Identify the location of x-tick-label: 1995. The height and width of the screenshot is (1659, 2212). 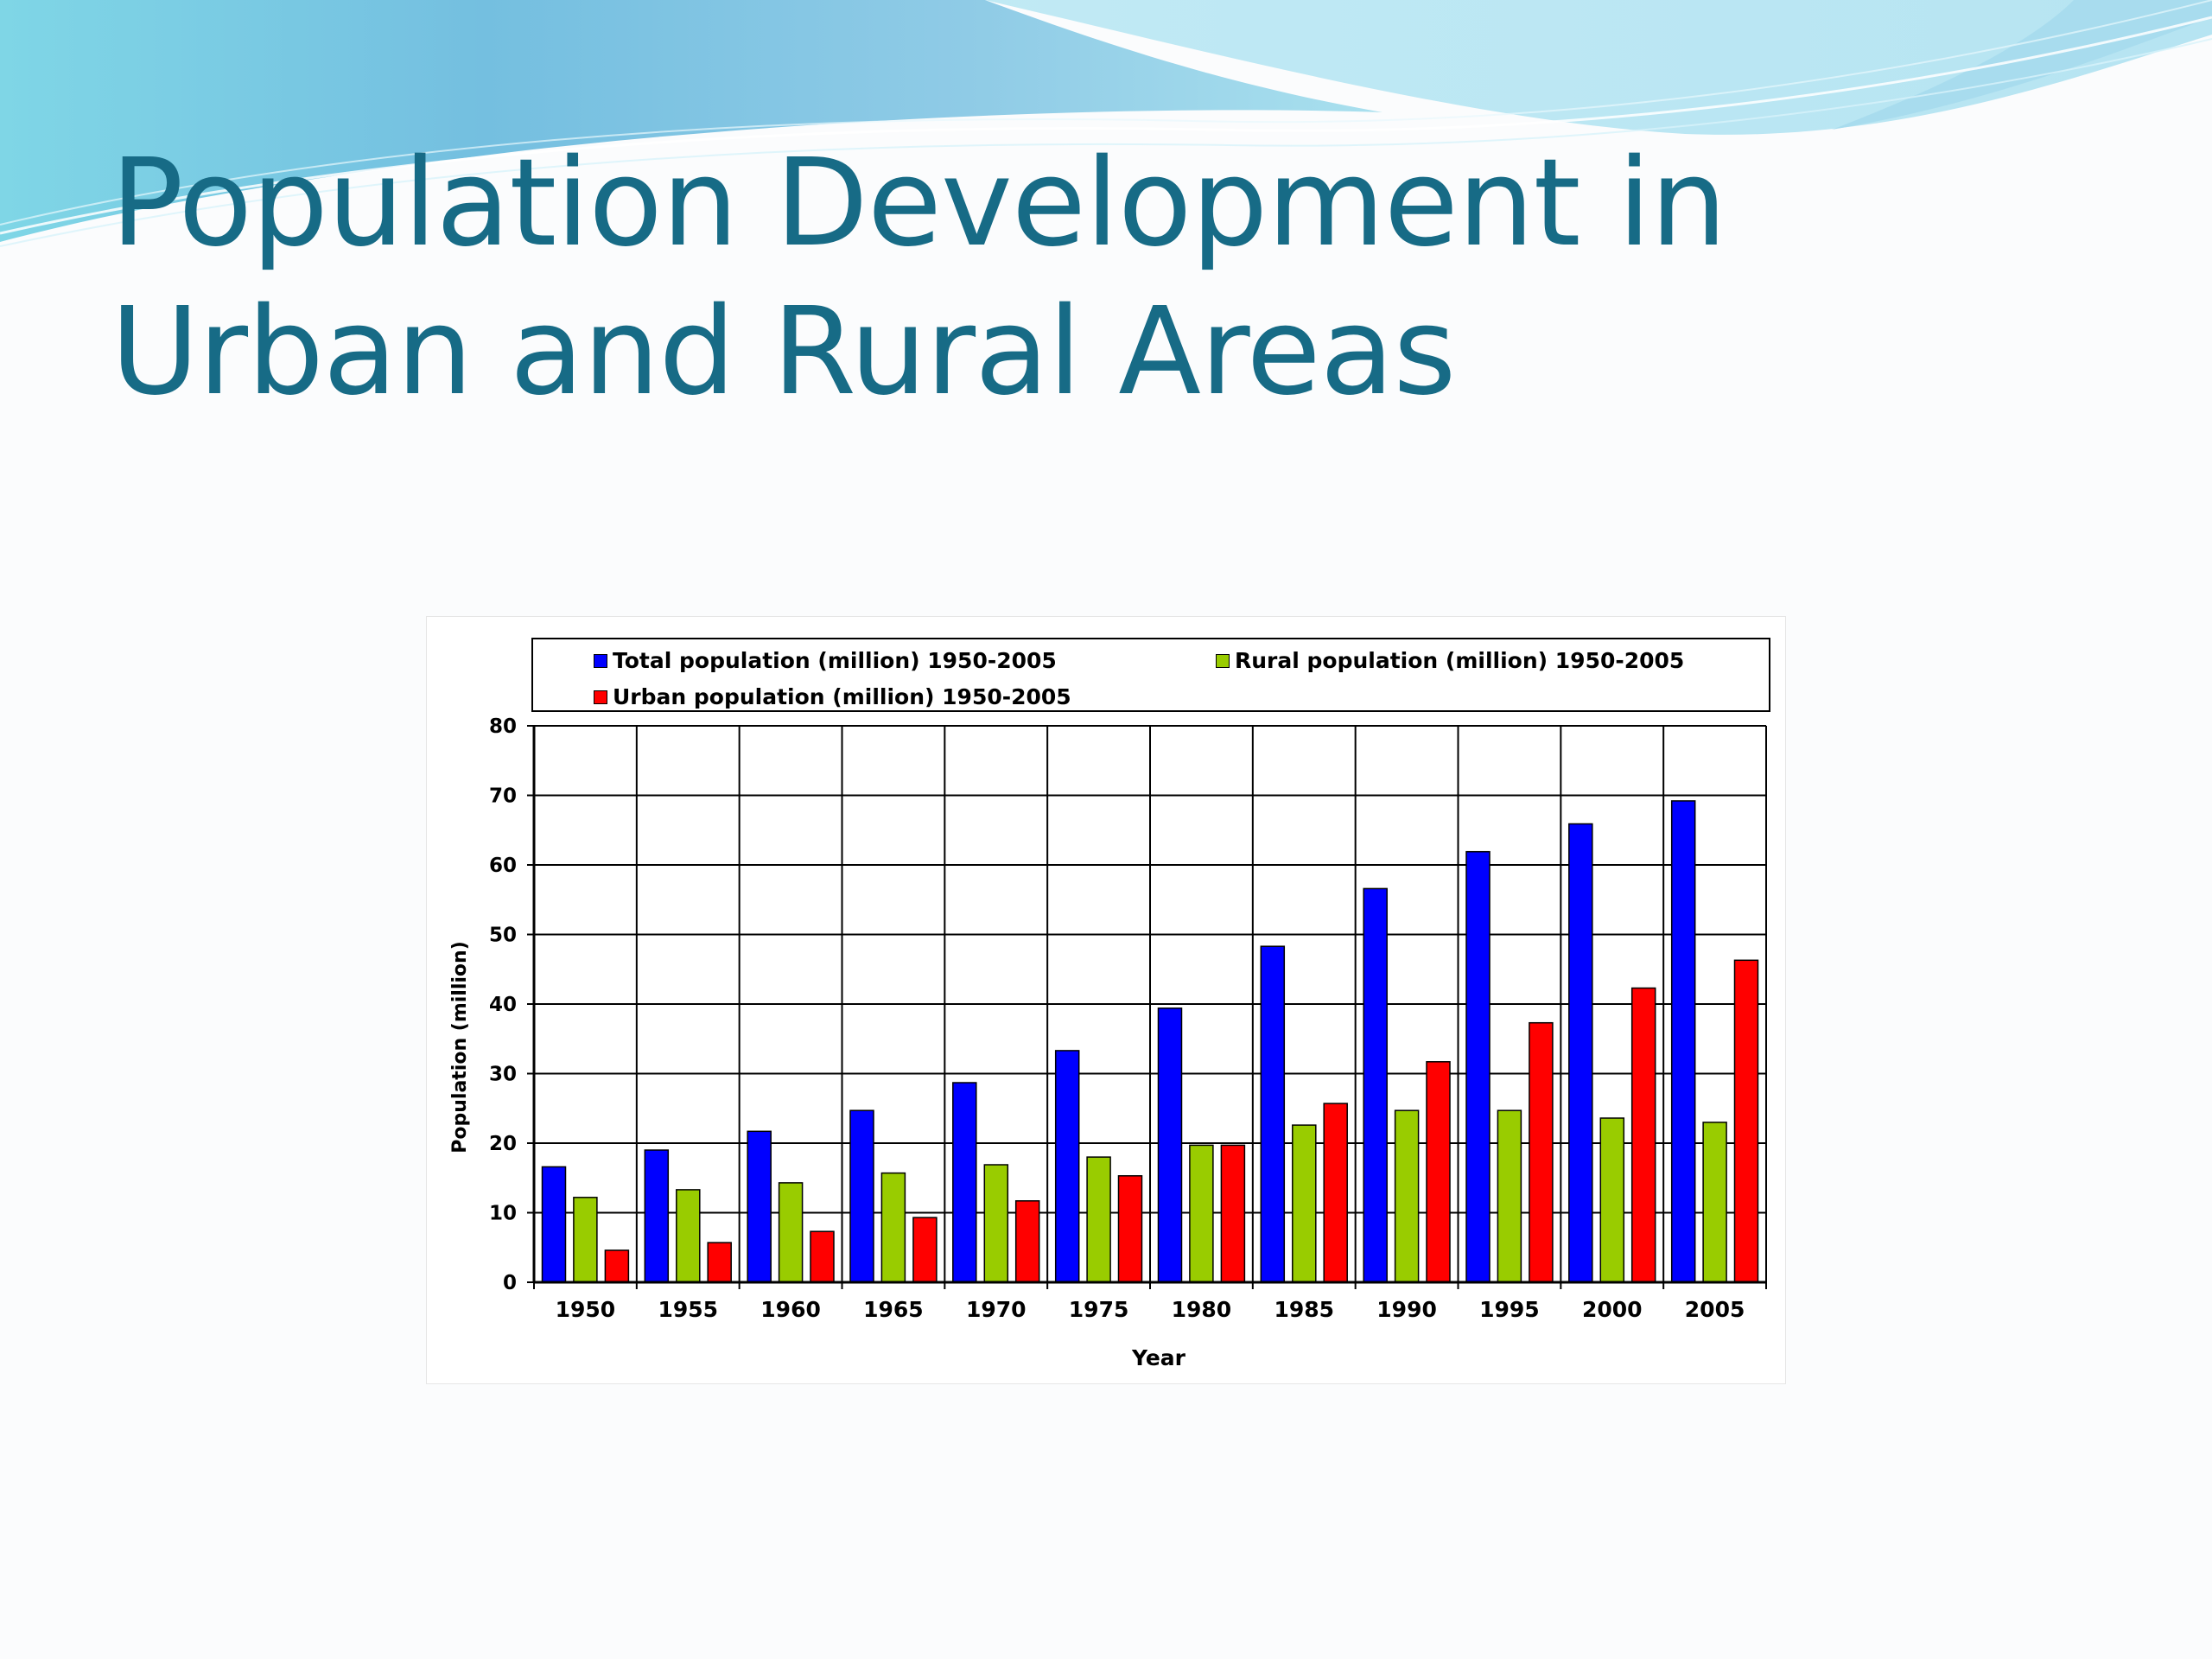
(1509, 1309).